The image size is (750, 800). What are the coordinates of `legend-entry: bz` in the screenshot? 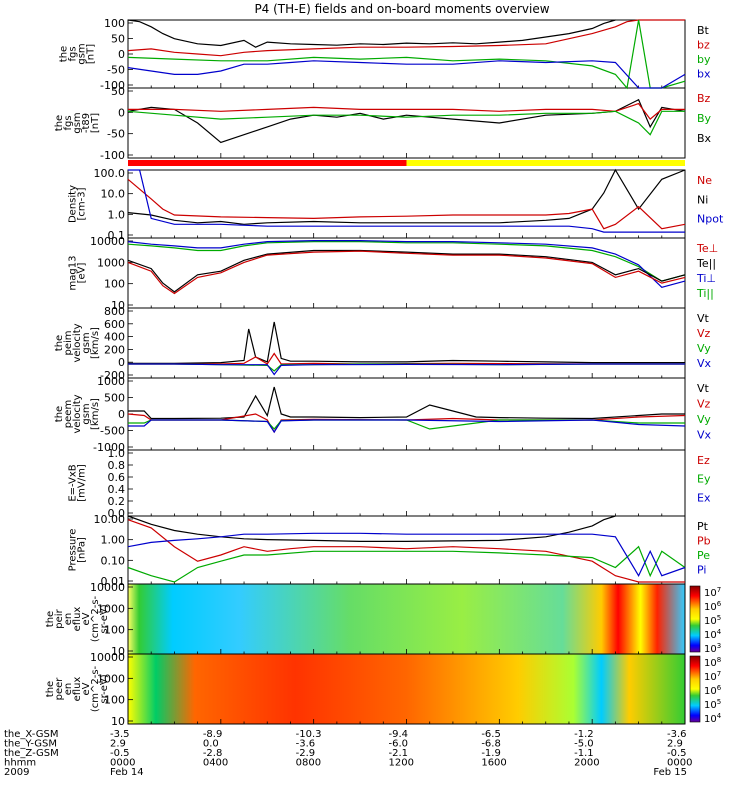 It's located at (703, 45).